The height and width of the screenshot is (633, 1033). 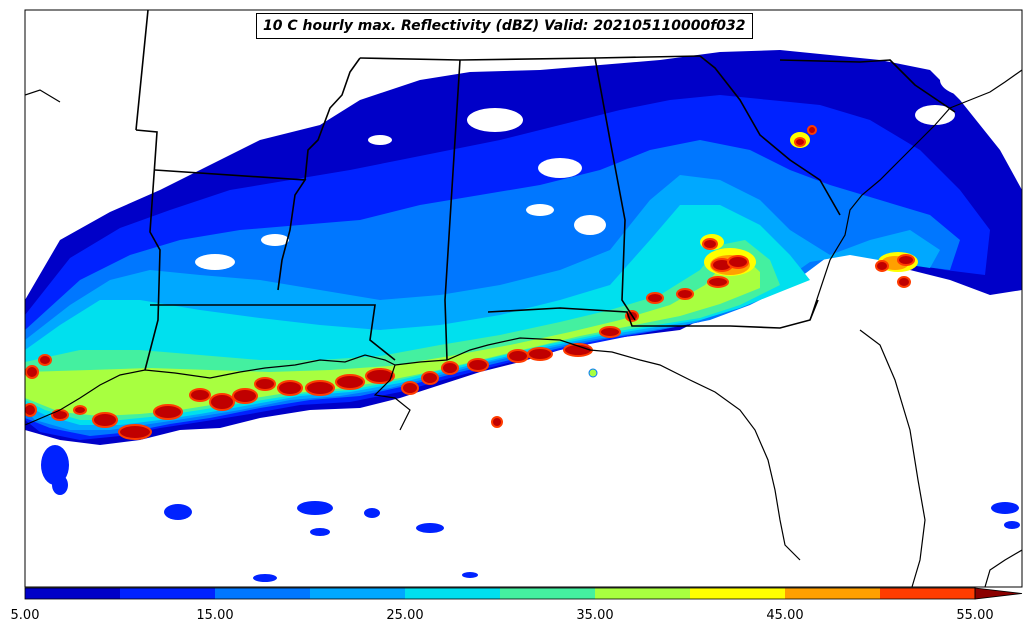 I want to click on colorbar, so click(x=523, y=593).